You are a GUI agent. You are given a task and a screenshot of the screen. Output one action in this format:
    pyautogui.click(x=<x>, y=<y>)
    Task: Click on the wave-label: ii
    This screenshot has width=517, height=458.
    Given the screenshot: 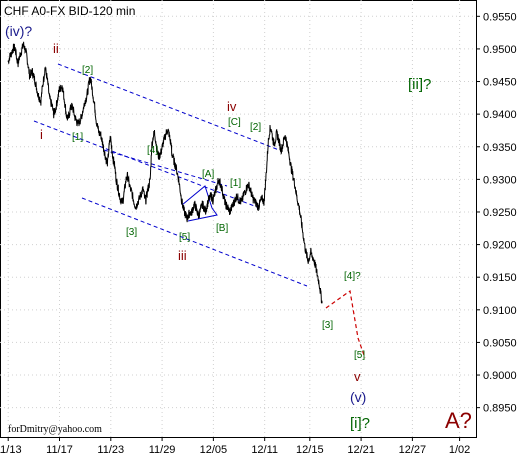 What is the action you would take?
    pyautogui.click(x=56, y=48)
    